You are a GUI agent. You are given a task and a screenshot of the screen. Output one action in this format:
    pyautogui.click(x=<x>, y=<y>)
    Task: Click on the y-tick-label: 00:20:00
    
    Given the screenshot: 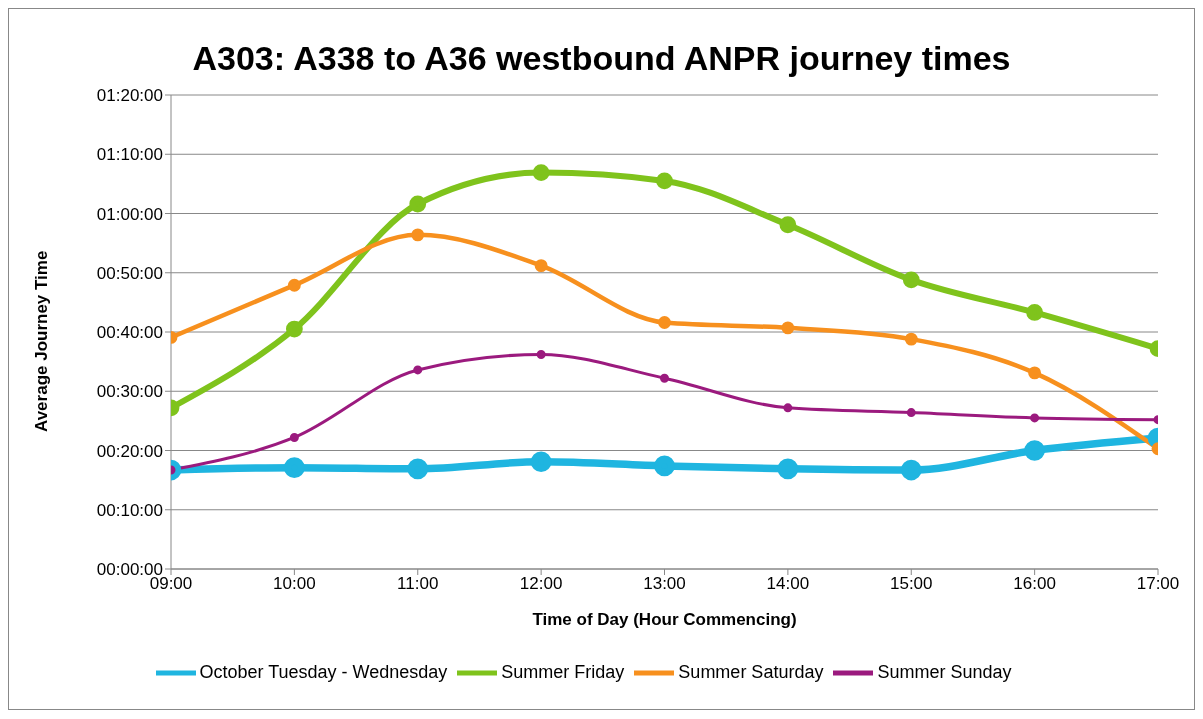 What is the action you would take?
    pyautogui.click(x=129, y=451)
    